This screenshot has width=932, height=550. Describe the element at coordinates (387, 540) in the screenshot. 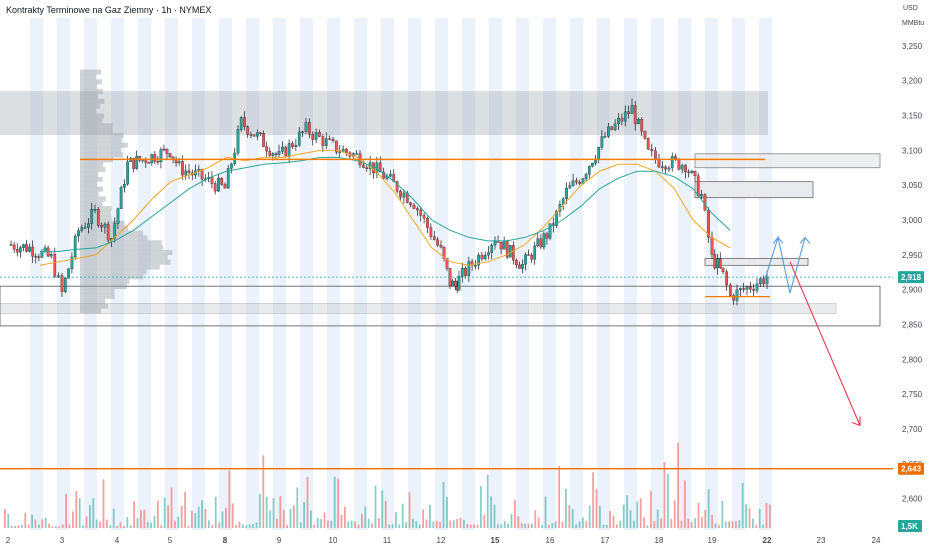

I see `x-tick-label: 11` at that location.